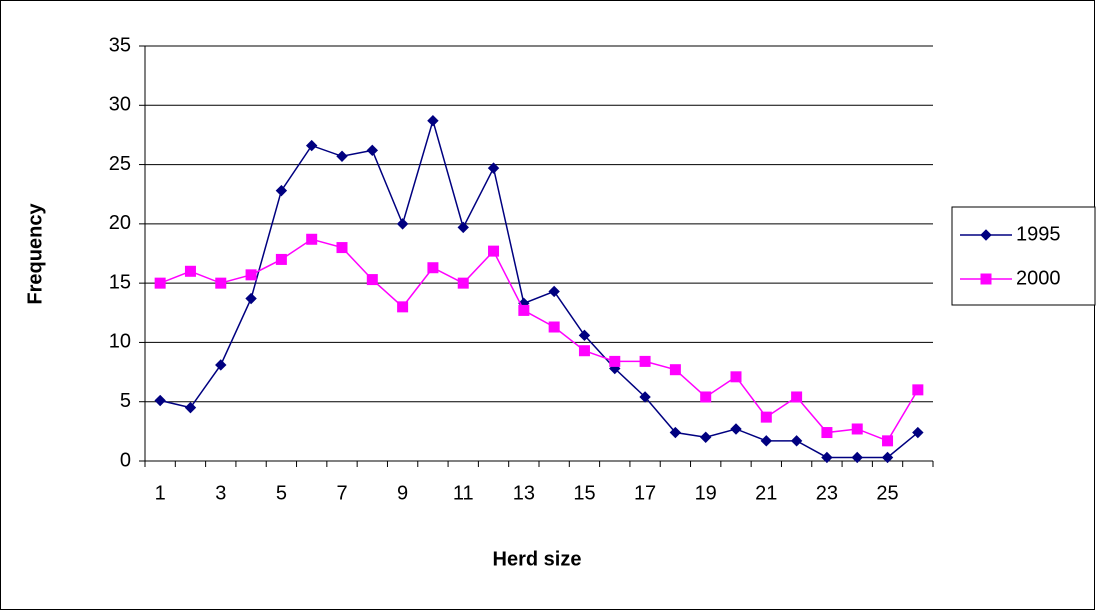  Describe the element at coordinates (645, 493) in the screenshot. I see `x-tick-label: 17` at that location.